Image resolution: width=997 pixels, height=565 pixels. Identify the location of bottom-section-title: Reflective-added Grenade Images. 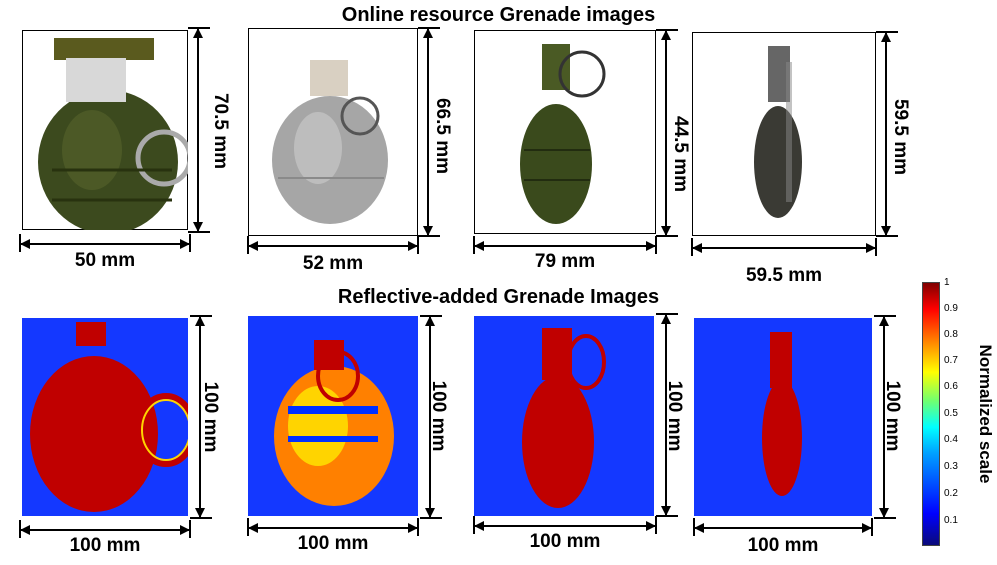
(498, 297).